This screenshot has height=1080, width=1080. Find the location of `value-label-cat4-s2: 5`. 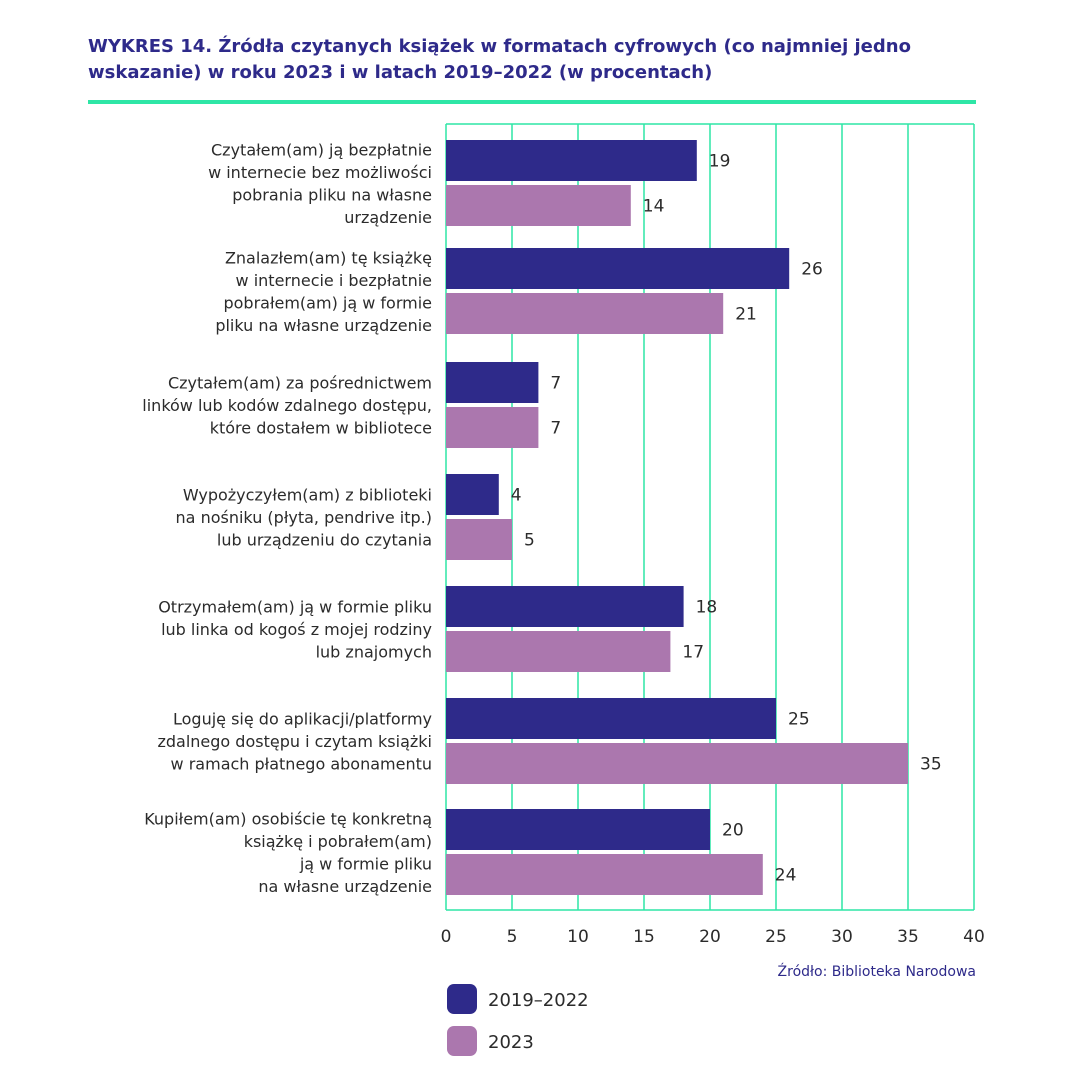

value-label-cat4-s2: 5 is located at coordinates (529, 541).